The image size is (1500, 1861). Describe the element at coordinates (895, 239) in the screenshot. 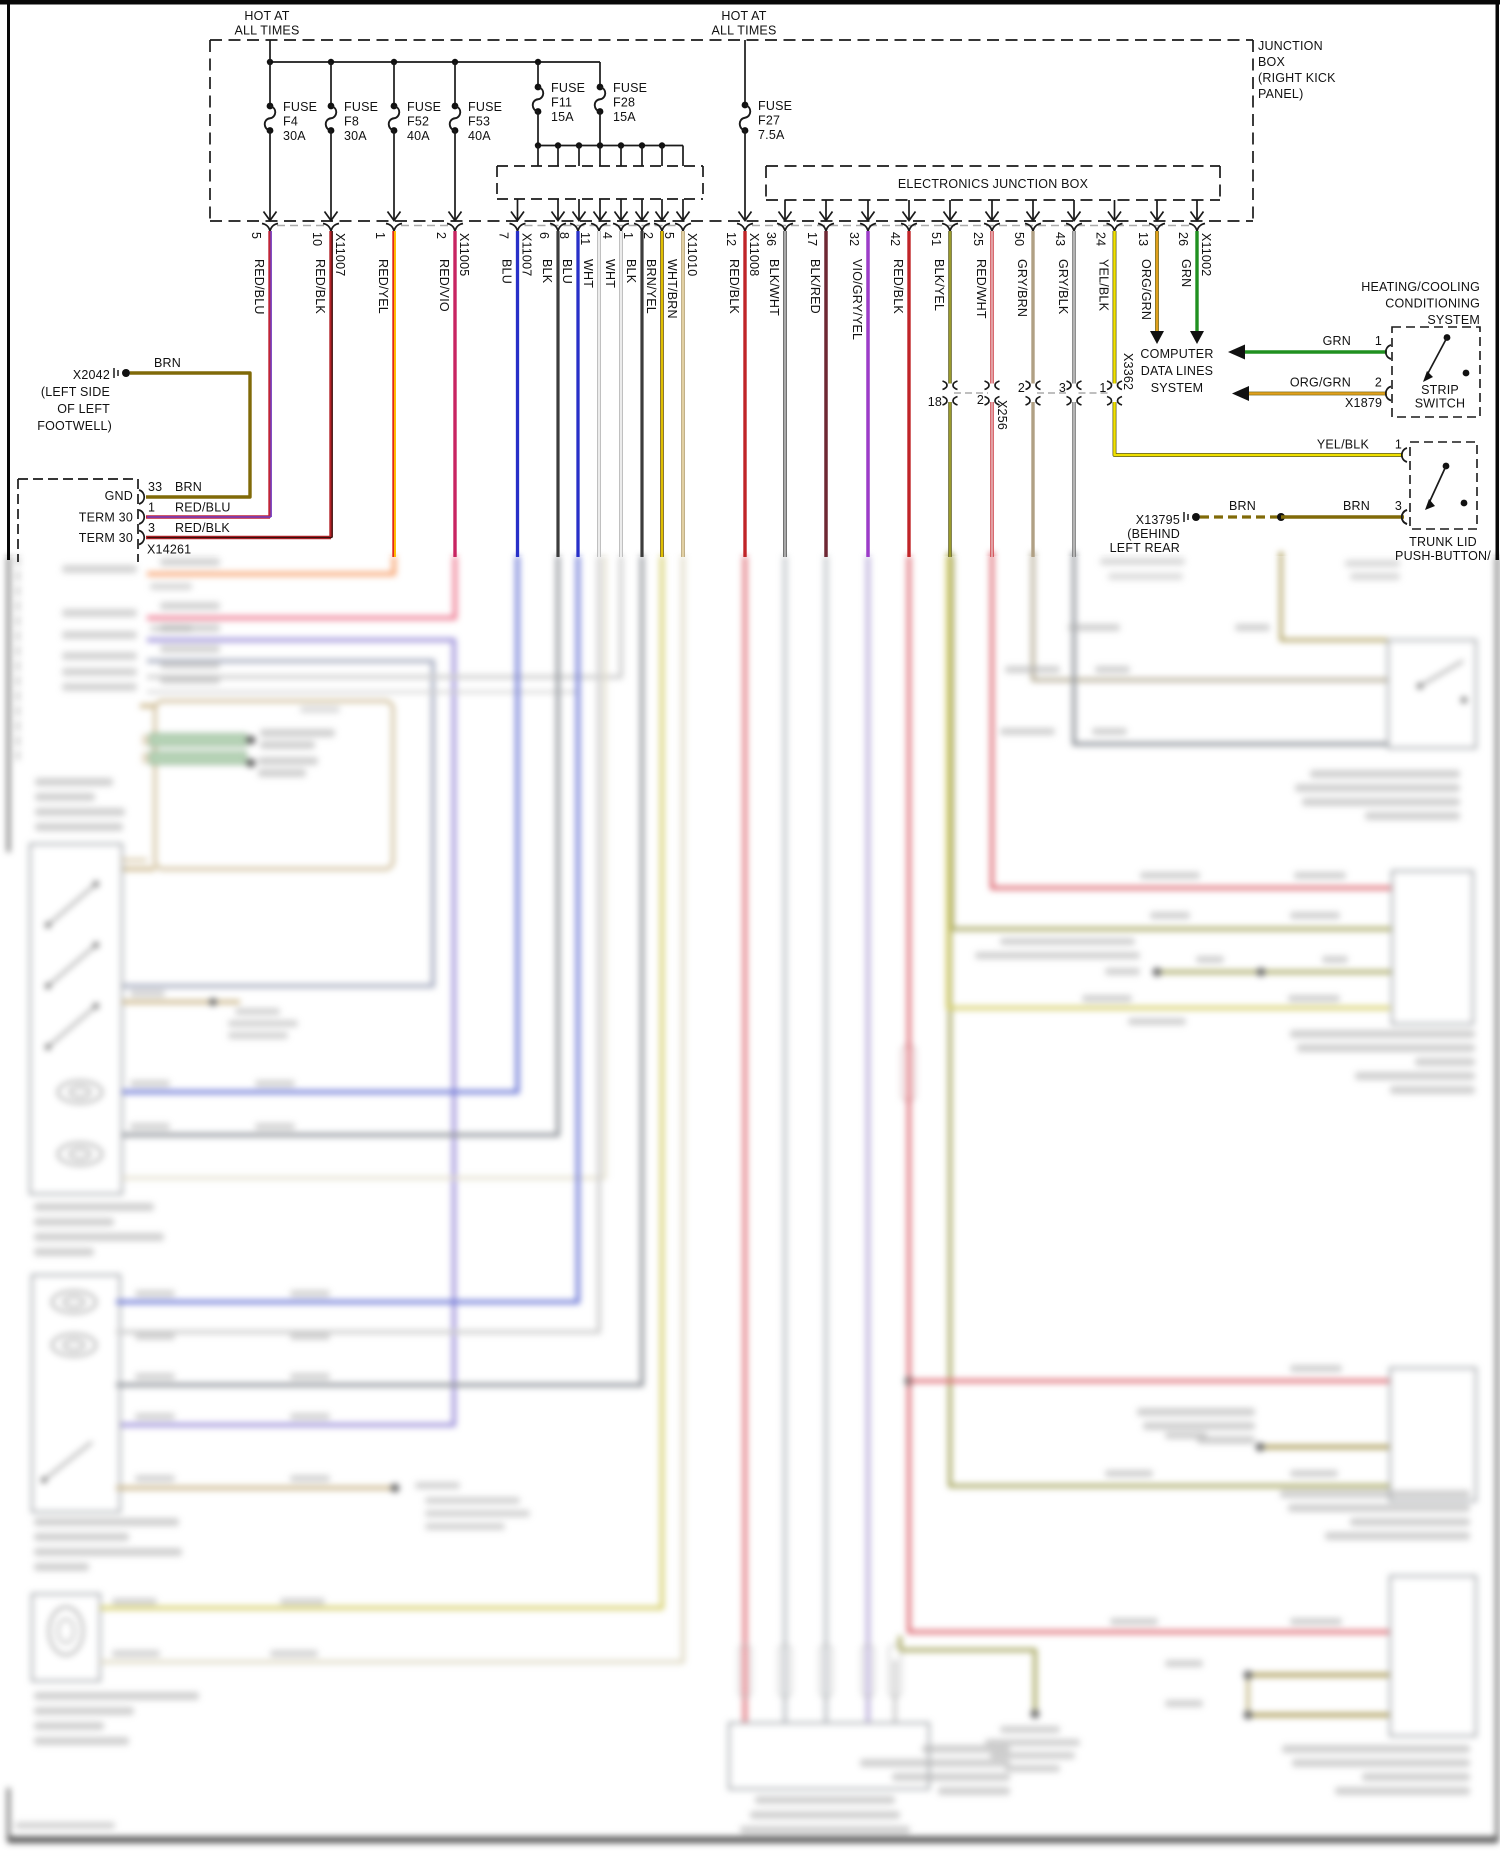

I see `svg-text: 42` at that location.